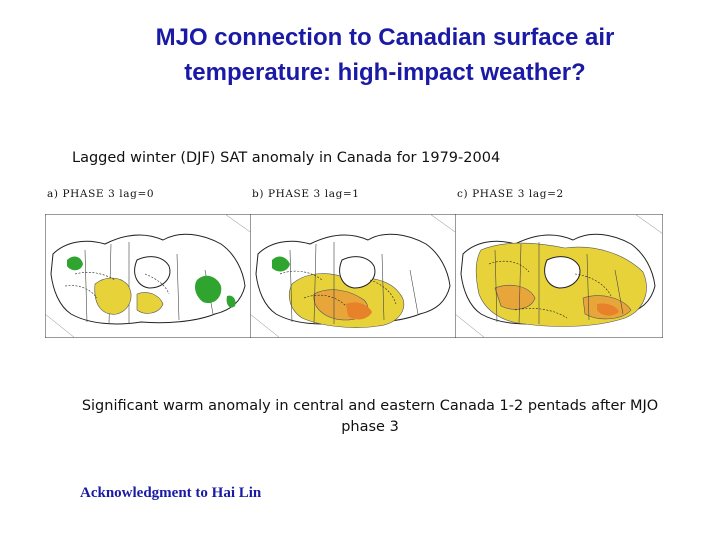 The image size is (720, 540). Describe the element at coordinates (171, 493) in the screenshot. I see `acknowledgment: Acknowledgment to Hai Lin` at that location.